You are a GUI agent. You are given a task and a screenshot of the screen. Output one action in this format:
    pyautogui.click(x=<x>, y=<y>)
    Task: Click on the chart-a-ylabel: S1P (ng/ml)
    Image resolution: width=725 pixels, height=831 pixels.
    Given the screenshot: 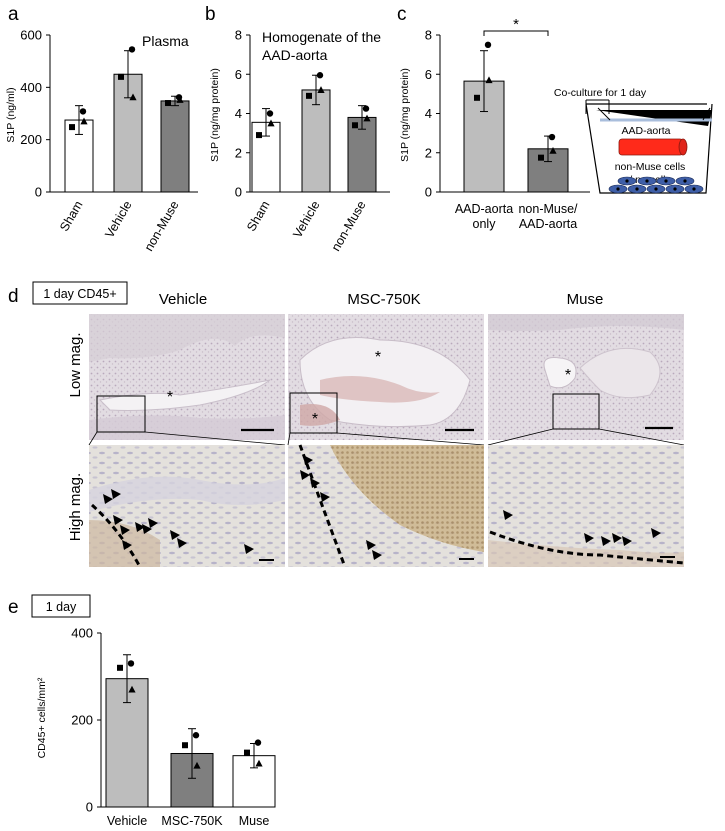 What is the action you would take?
    pyautogui.click(x=11, y=114)
    